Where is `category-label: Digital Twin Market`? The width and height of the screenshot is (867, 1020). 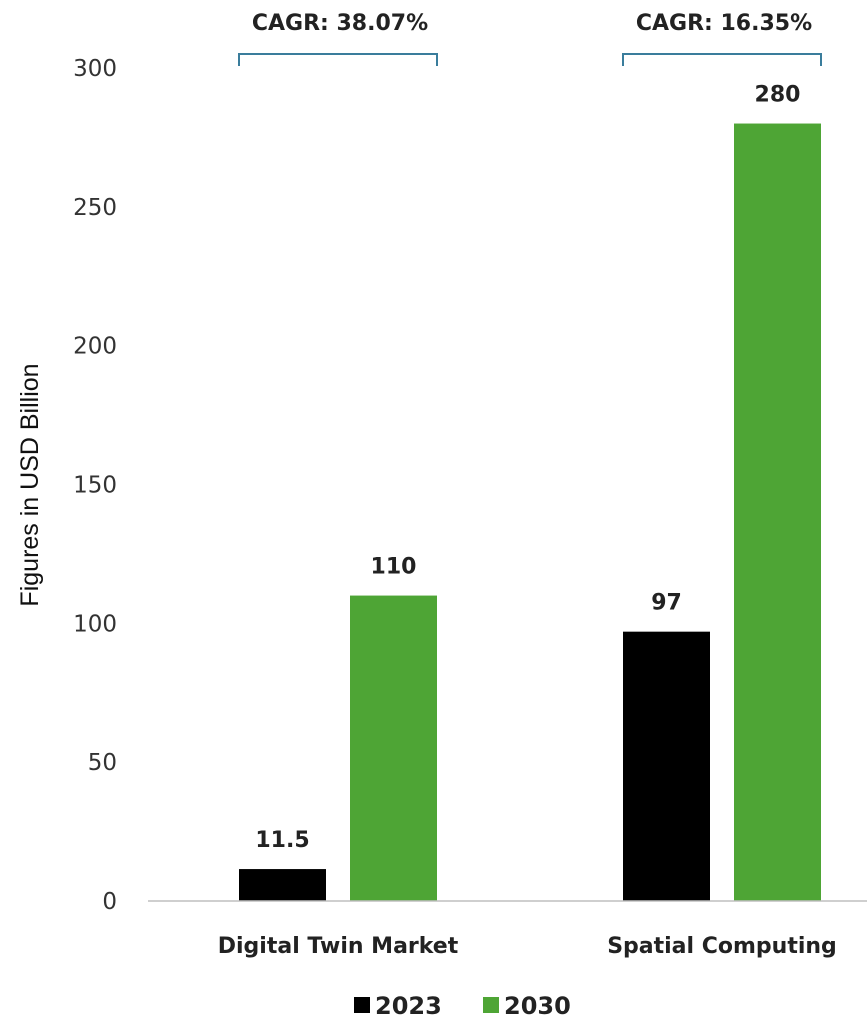 category-label: Digital Twin Market is located at coordinates (338, 946).